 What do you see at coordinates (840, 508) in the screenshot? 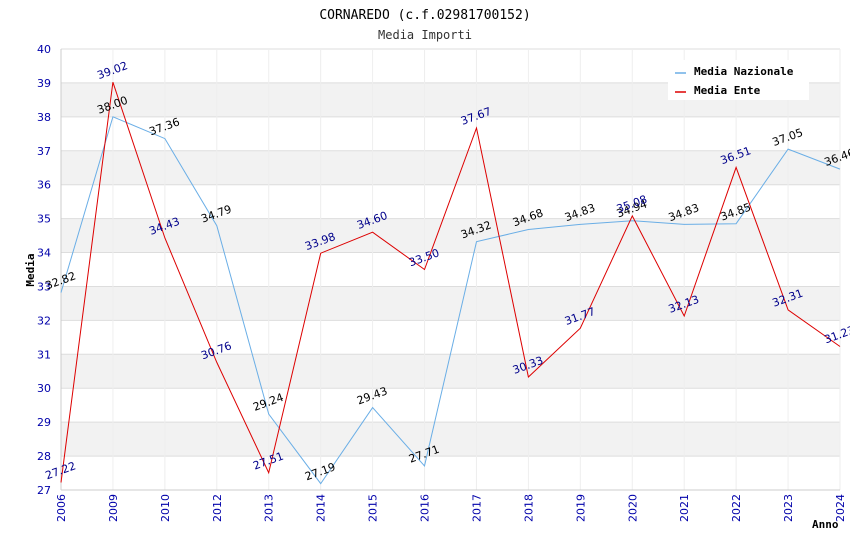
I see `x-tick-label: 2024` at bounding box center [840, 508].